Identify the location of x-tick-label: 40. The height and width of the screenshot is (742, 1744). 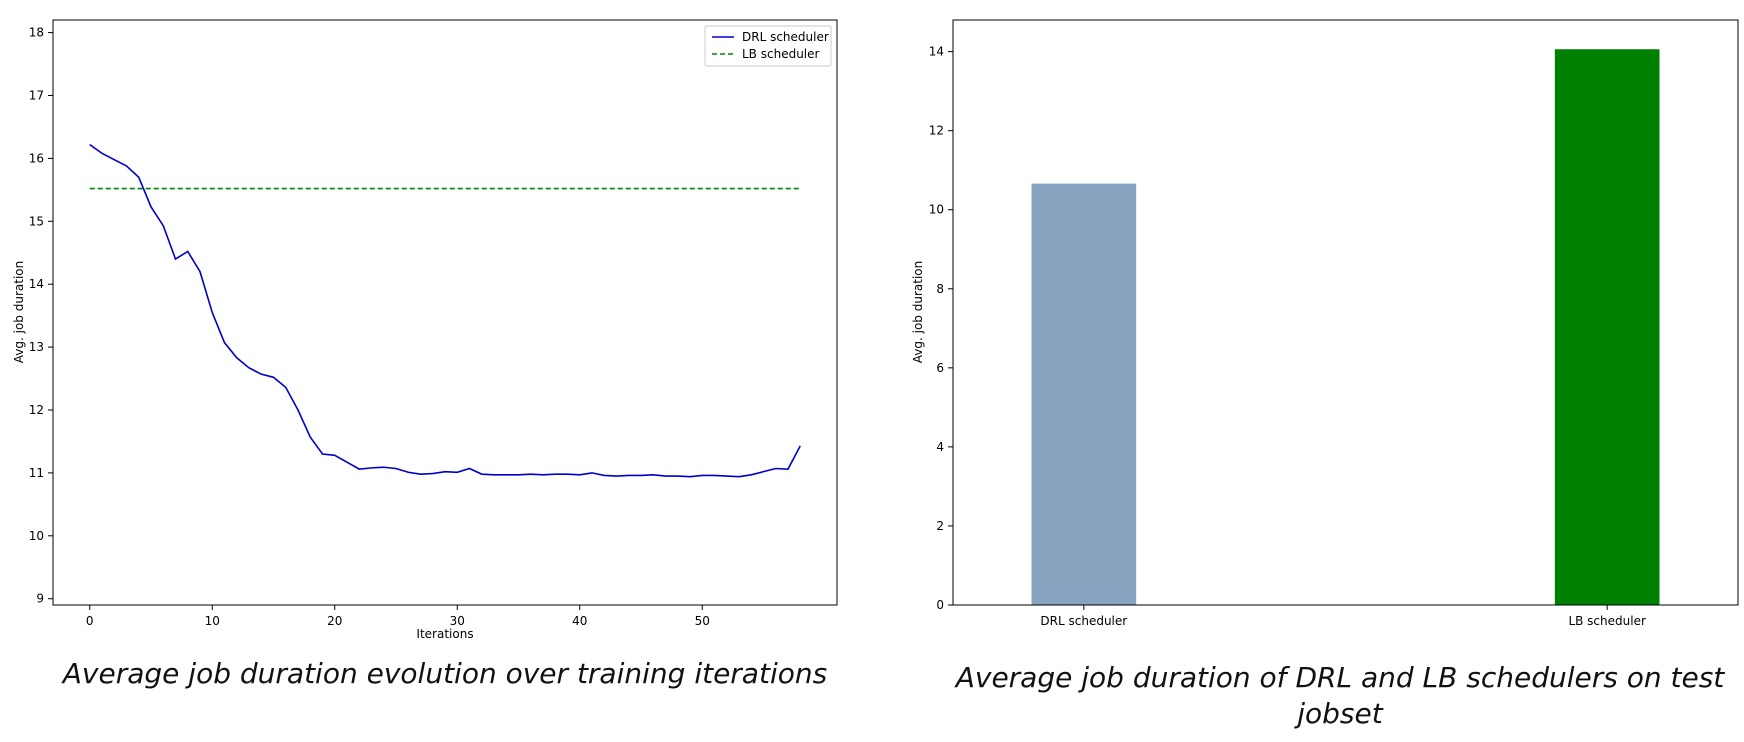
(579, 621).